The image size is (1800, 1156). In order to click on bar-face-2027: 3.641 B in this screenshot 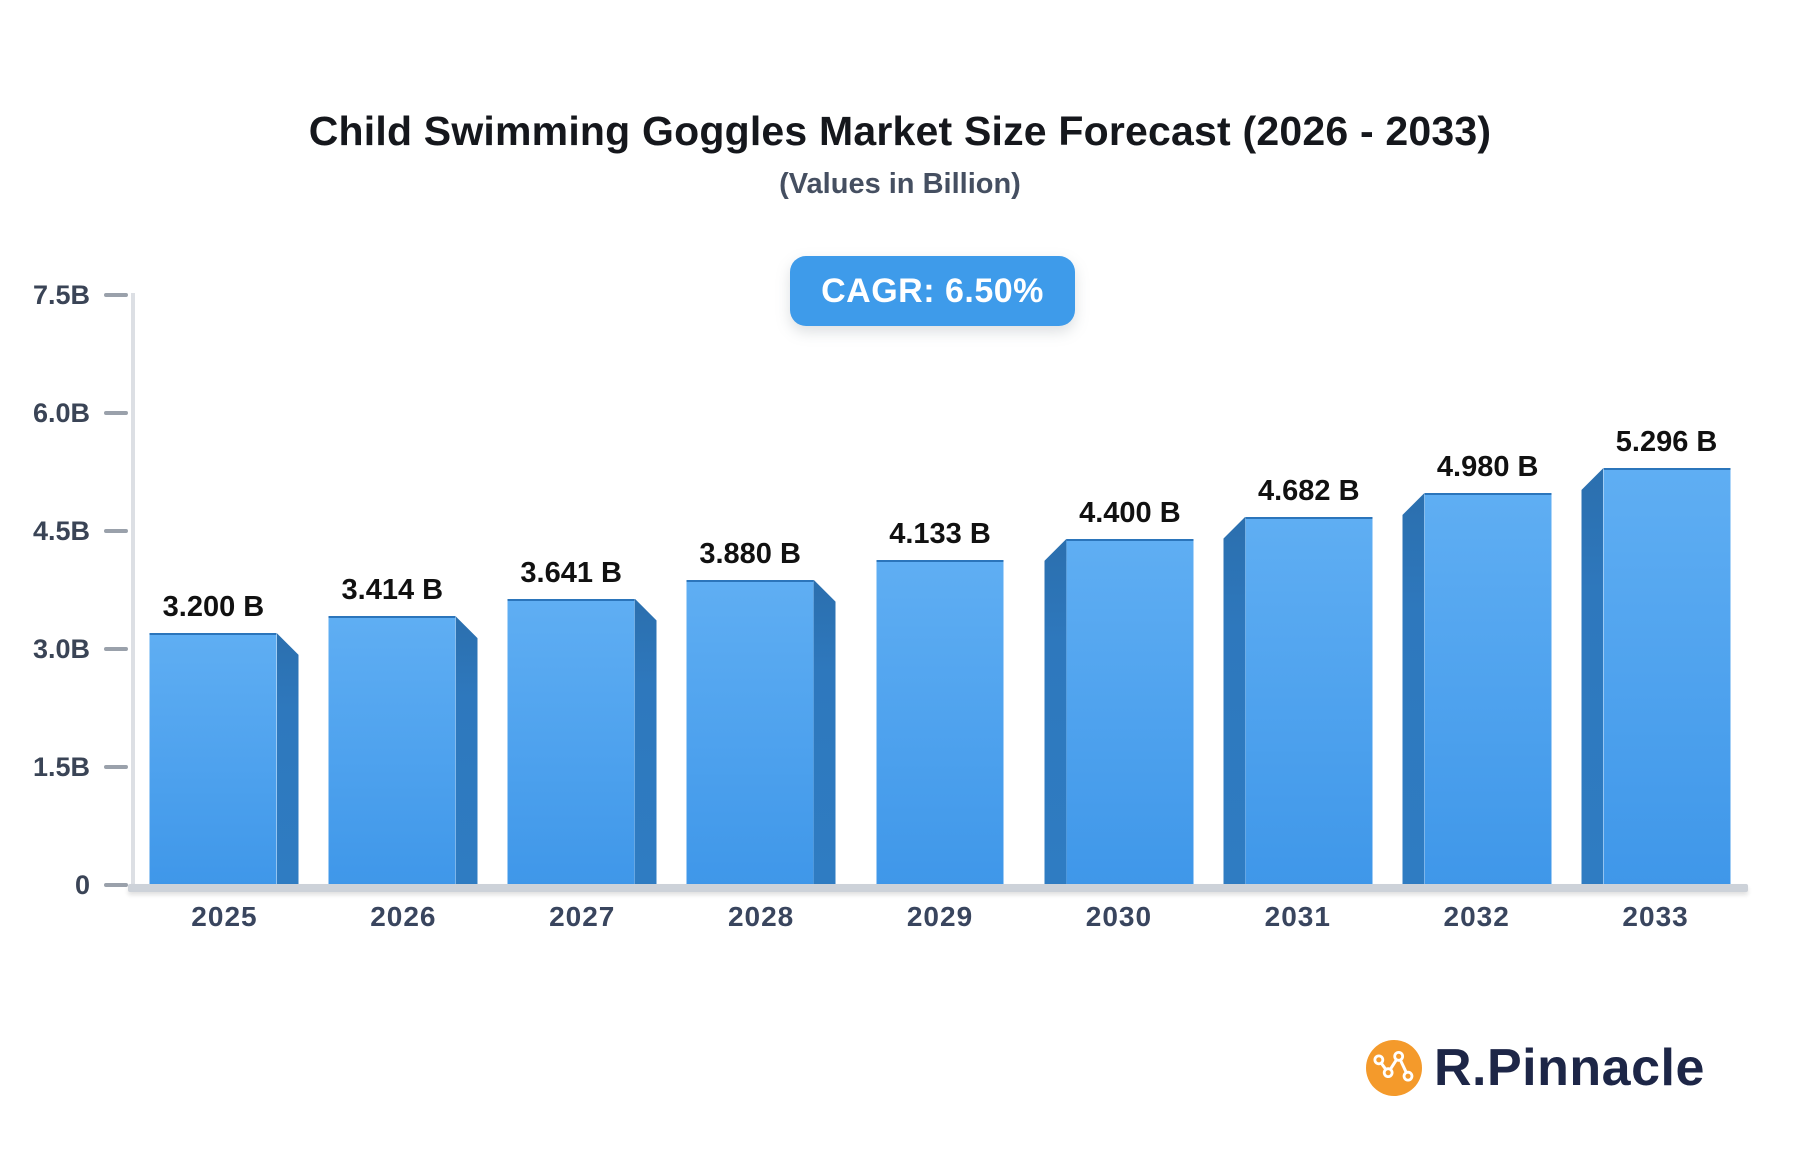, I will do `click(571, 721)`.